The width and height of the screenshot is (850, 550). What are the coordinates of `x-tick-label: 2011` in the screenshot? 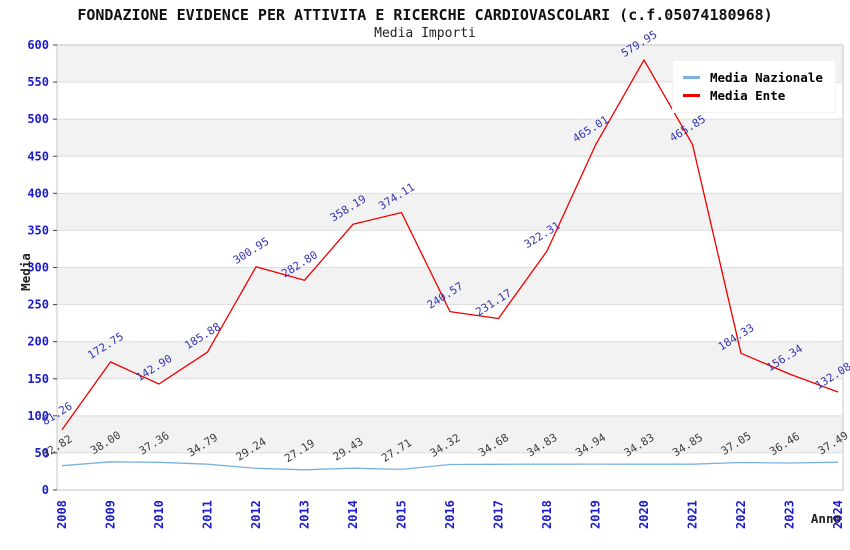 It's located at (208, 514).